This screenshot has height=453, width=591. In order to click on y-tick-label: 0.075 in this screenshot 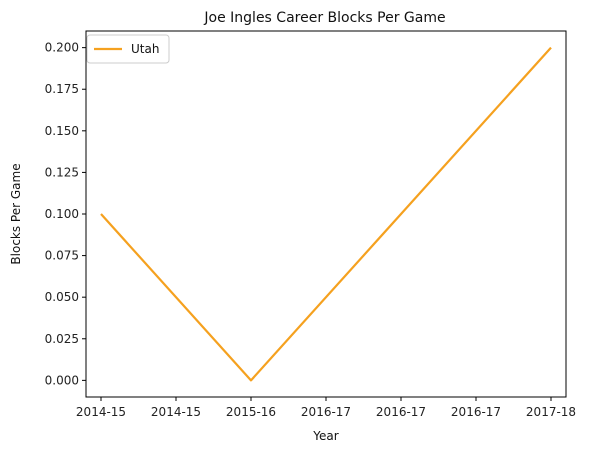, I will do `click(62, 256)`.